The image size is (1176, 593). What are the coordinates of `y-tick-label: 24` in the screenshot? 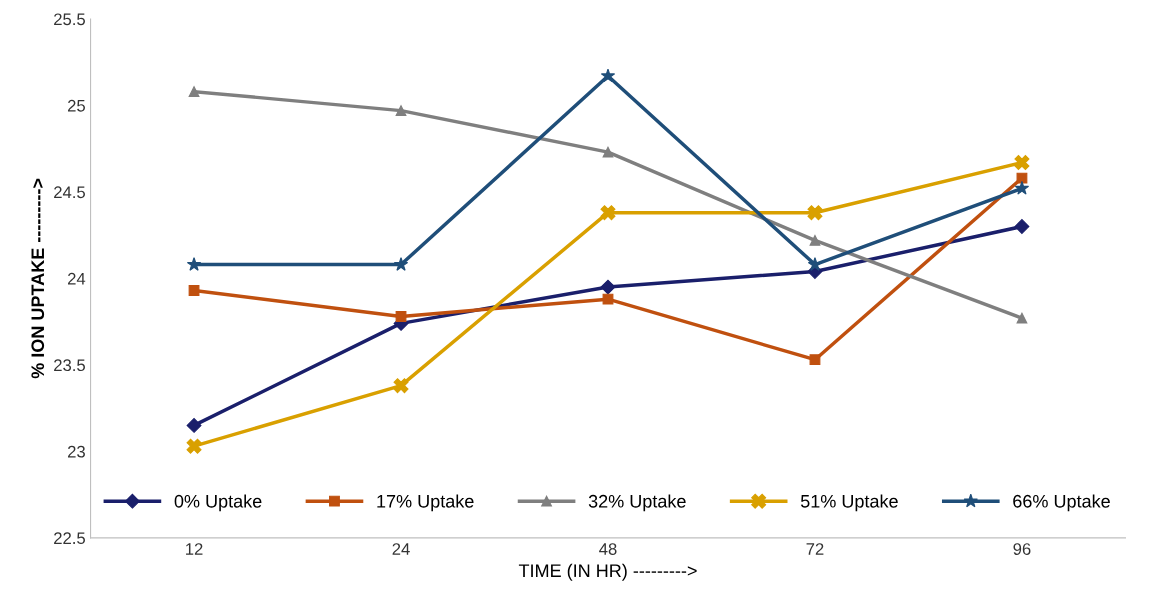 It's located at (76, 278).